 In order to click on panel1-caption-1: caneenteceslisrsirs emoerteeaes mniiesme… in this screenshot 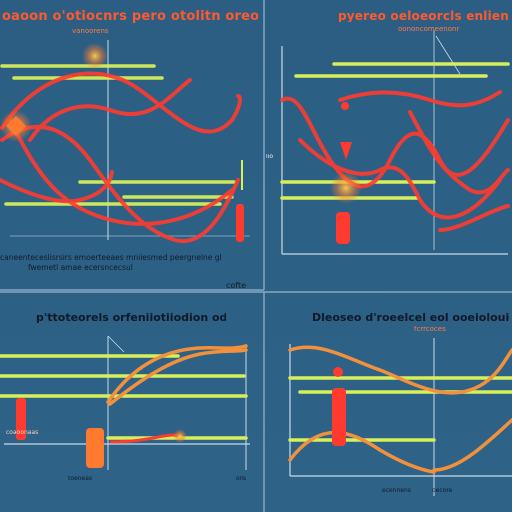, I will do `click(111, 258)`.